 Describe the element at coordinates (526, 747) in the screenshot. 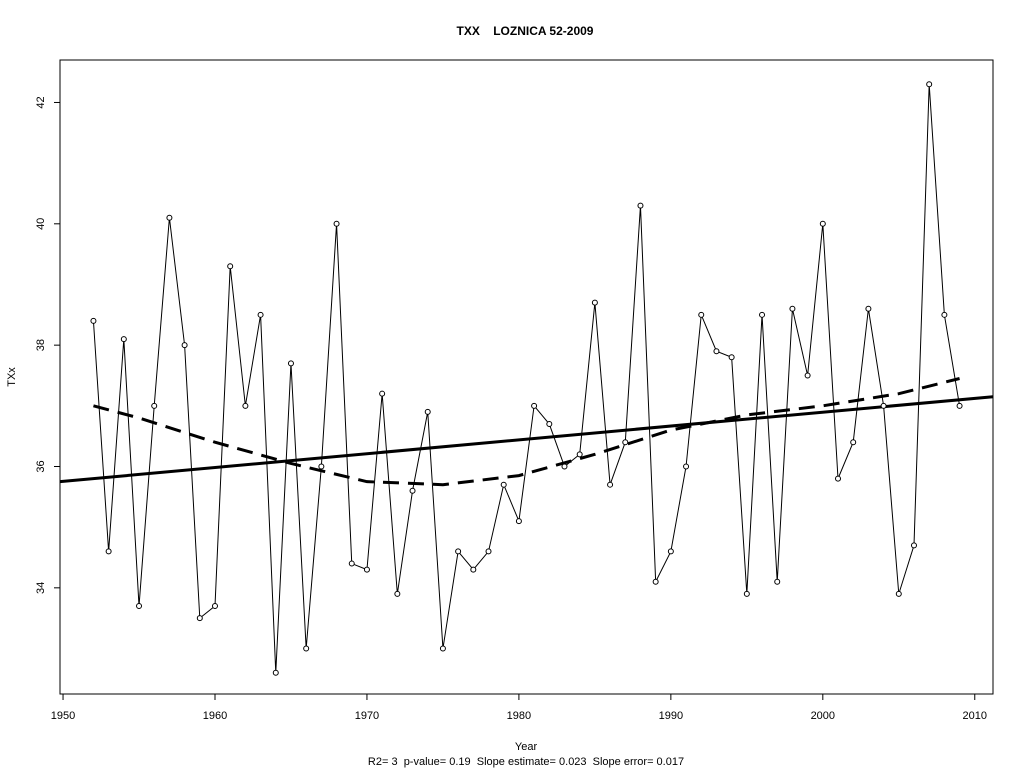

I see `x-axis-label: Year` at that location.